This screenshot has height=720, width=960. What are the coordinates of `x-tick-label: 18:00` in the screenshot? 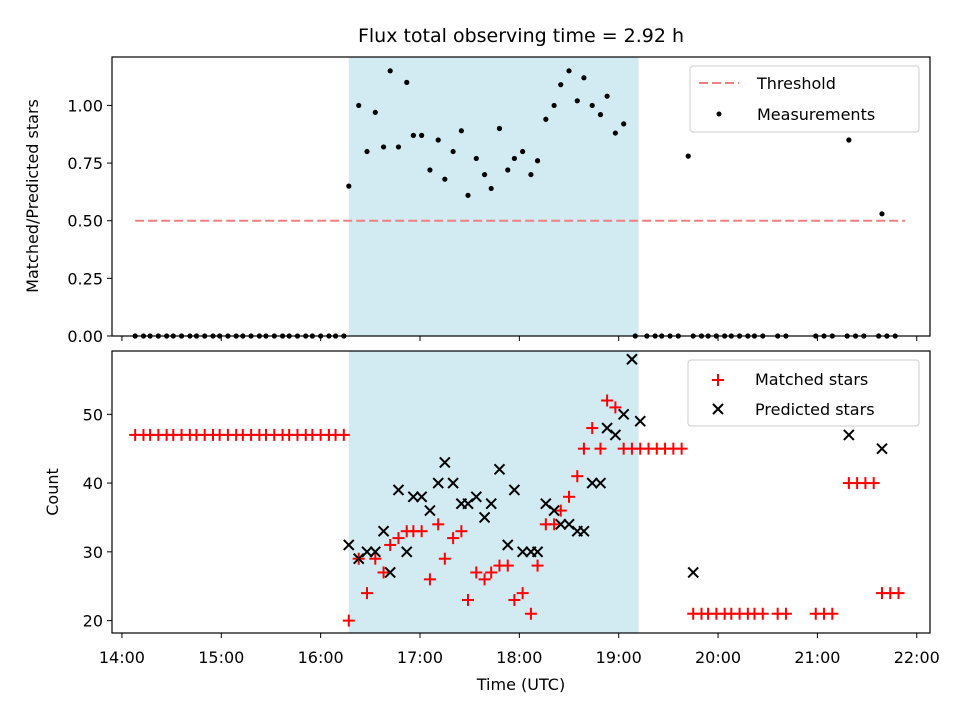 It's located at (519, 657).